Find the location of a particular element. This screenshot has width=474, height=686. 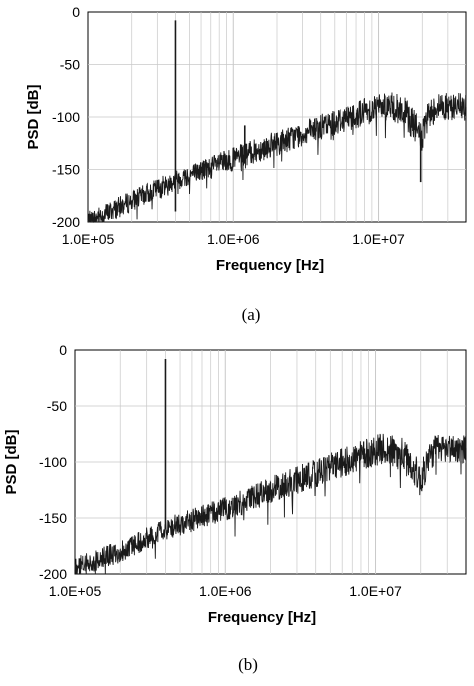

caption-a: (a) is located at coordinates (251, 314).